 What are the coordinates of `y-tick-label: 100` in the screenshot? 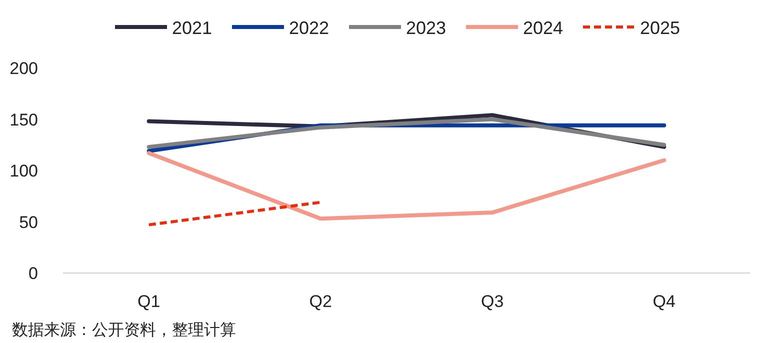 It's located at (24, 171).